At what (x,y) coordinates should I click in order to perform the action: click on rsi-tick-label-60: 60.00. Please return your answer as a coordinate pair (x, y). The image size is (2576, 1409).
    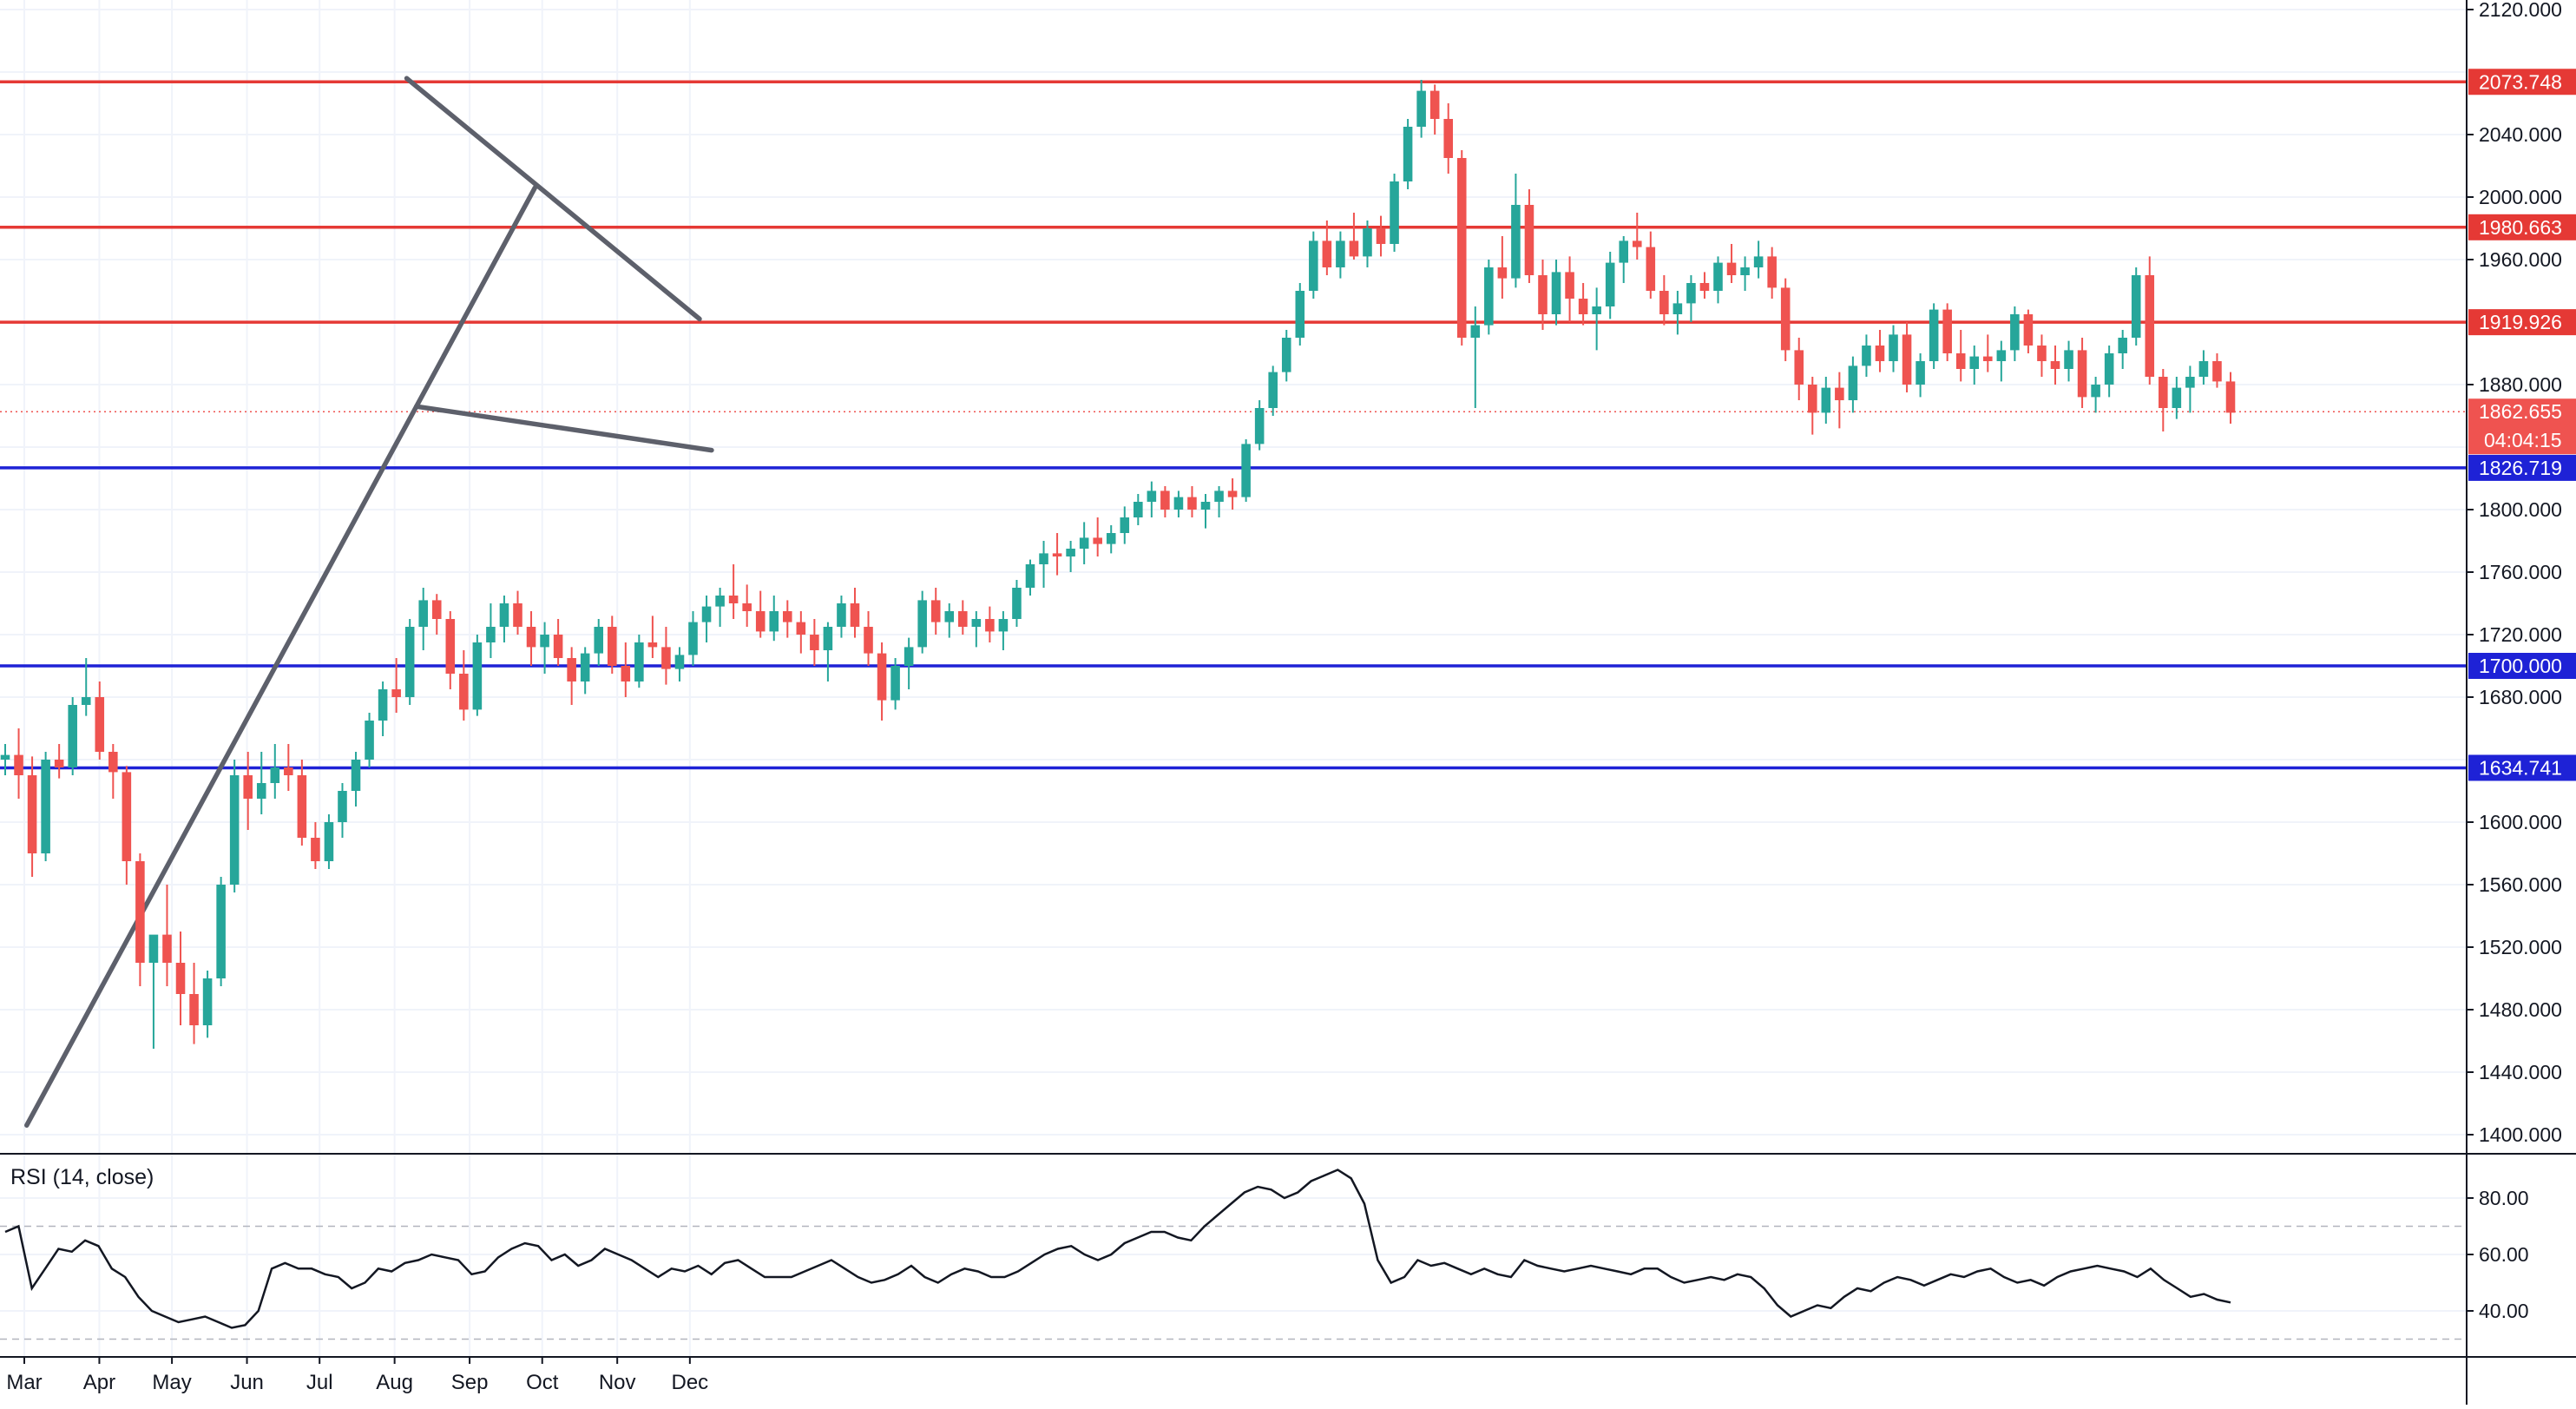
    Looking at the image, I should click on (2504, 1254).